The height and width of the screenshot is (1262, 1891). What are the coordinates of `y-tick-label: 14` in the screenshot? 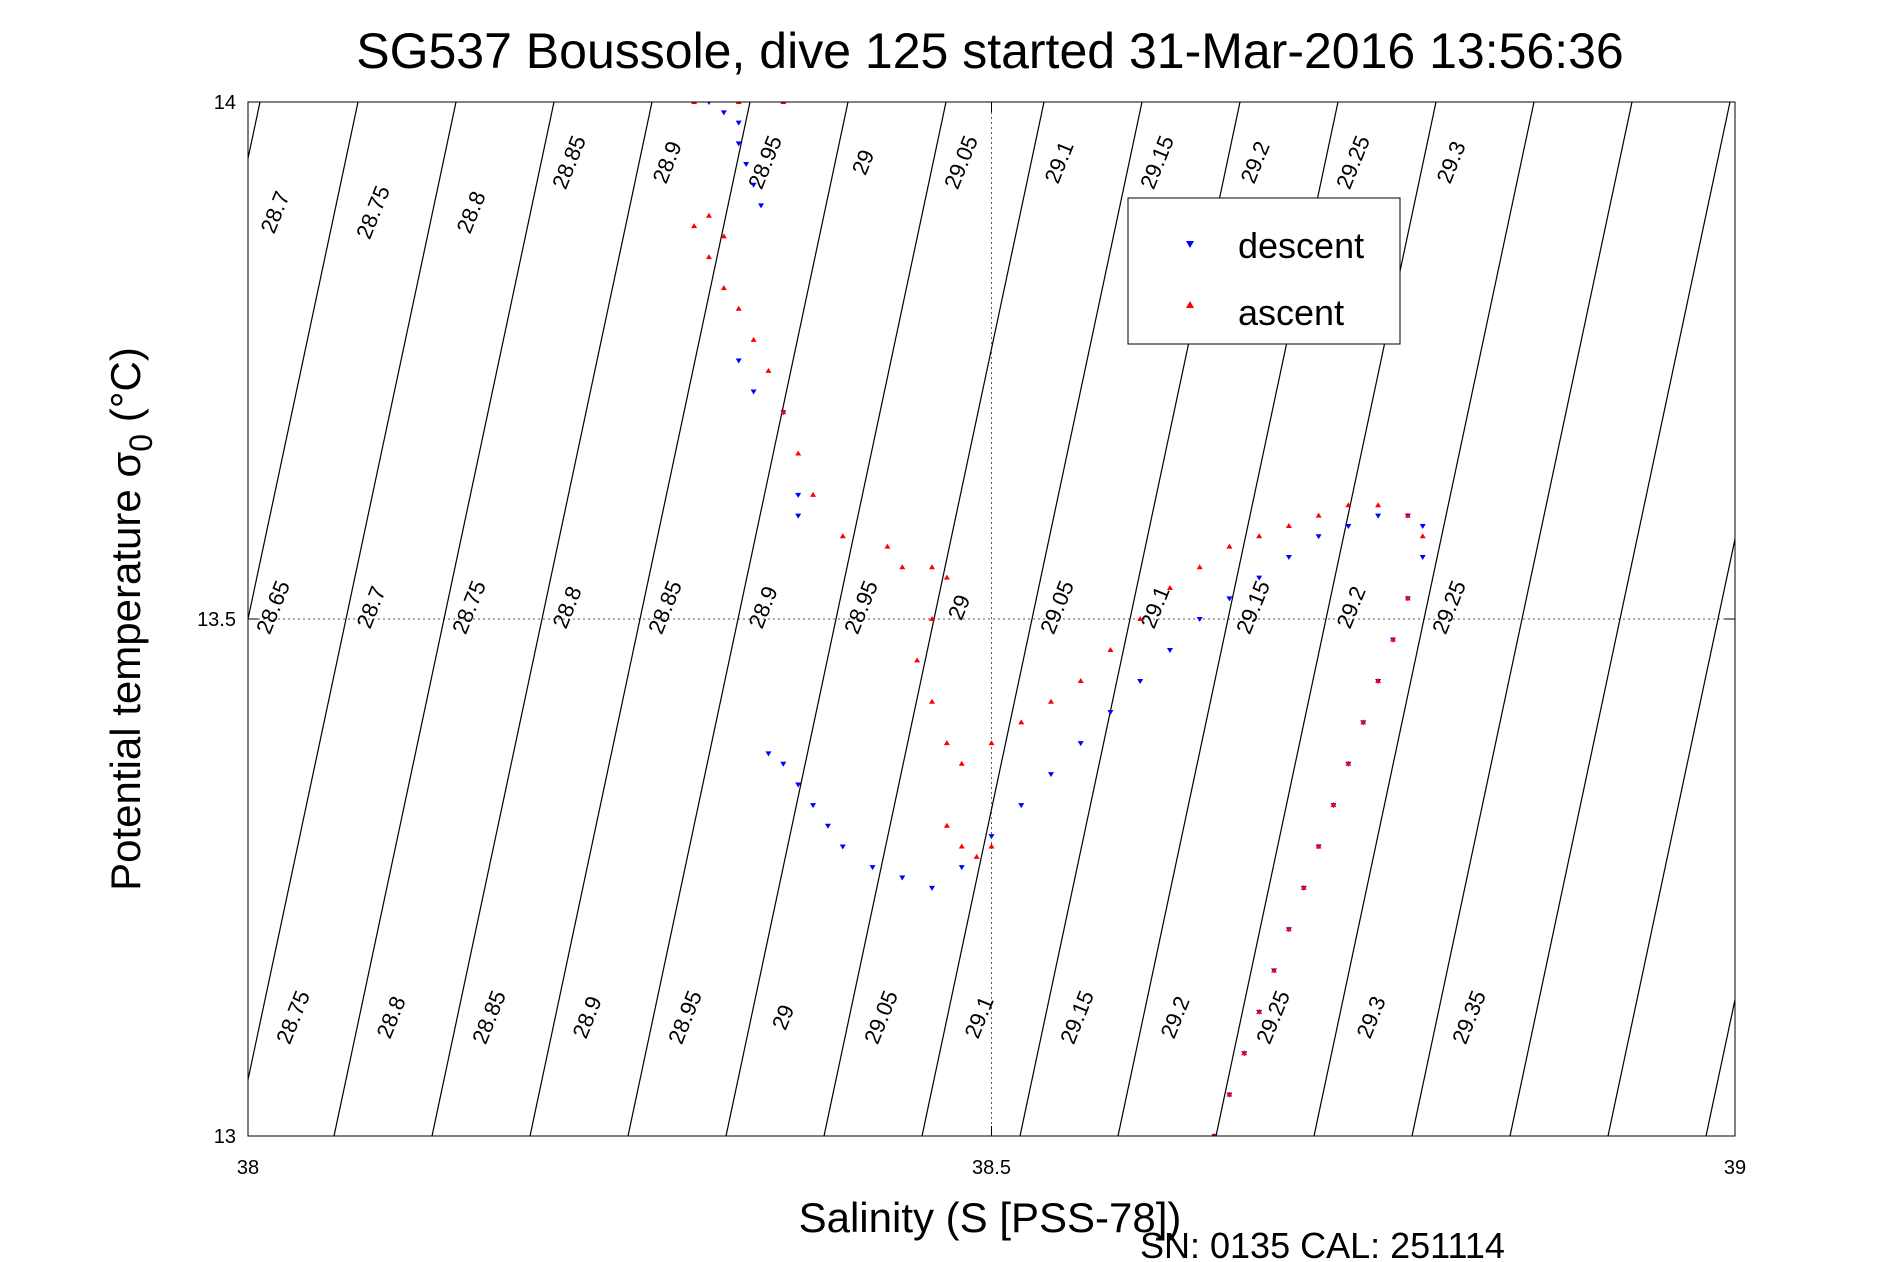 It's located at (225, 103).